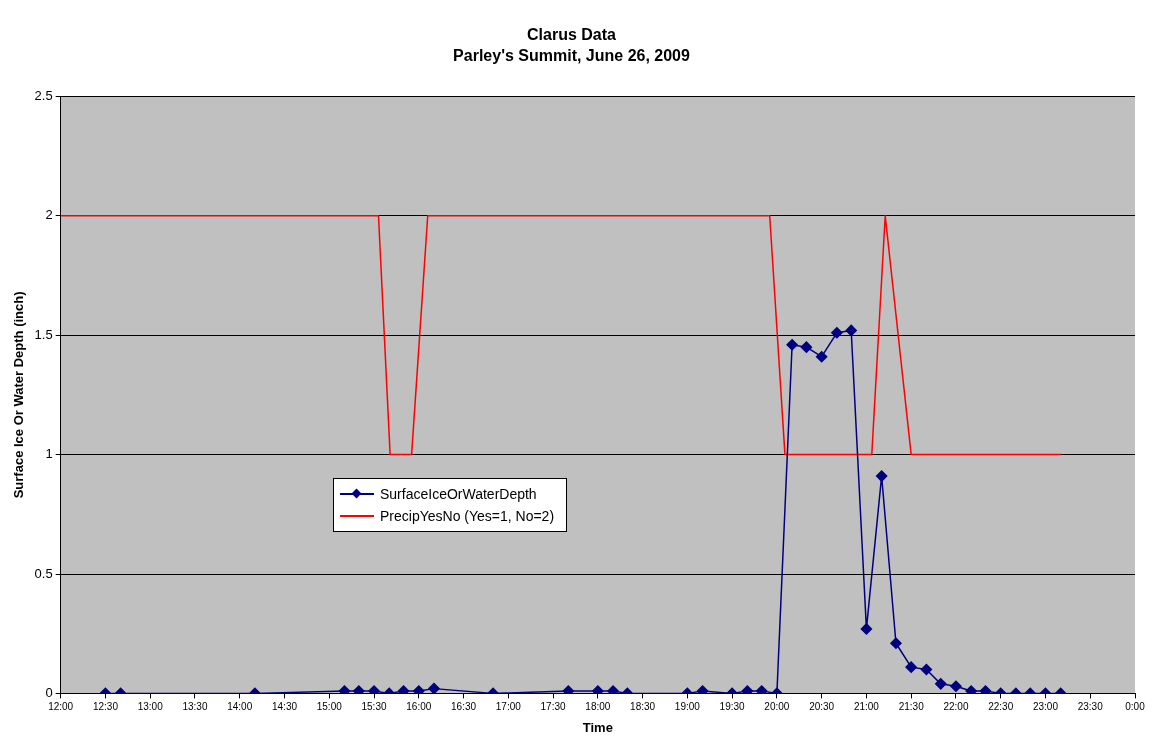 The width and height of the screenshot is (1157, 748). Describe the element at coordinates (1090, 707) in the screenshot. I see `x-tick-label: 23:30` at that location.